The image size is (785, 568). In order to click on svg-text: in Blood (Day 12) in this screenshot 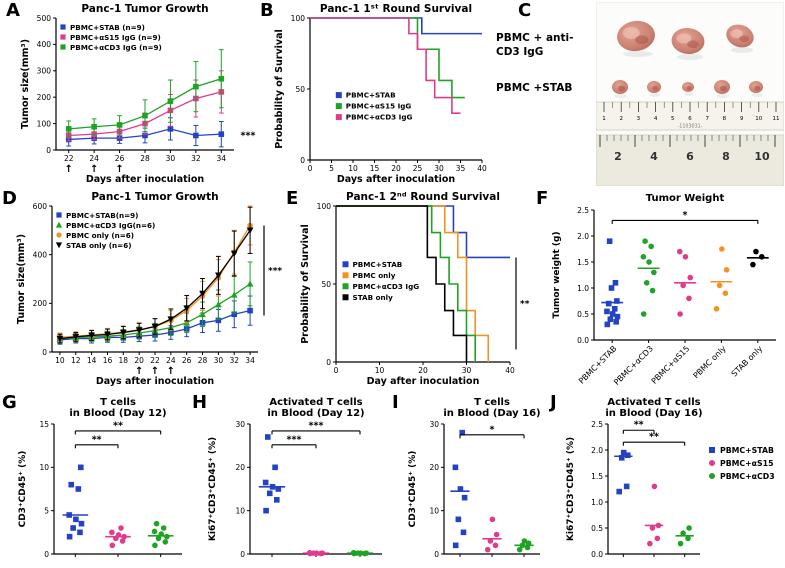, I will do `click(117, 413)`.